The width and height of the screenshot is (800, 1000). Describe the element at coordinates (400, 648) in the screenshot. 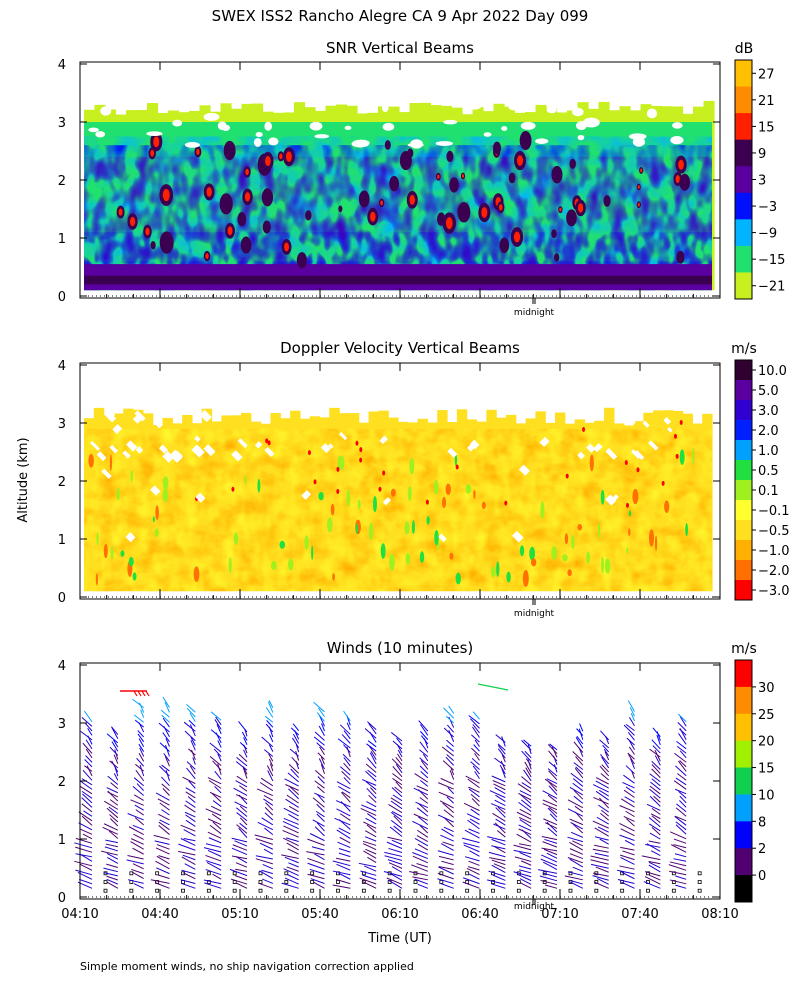

I see `winds-panel-title: Winds (10 minutes)` at that location.